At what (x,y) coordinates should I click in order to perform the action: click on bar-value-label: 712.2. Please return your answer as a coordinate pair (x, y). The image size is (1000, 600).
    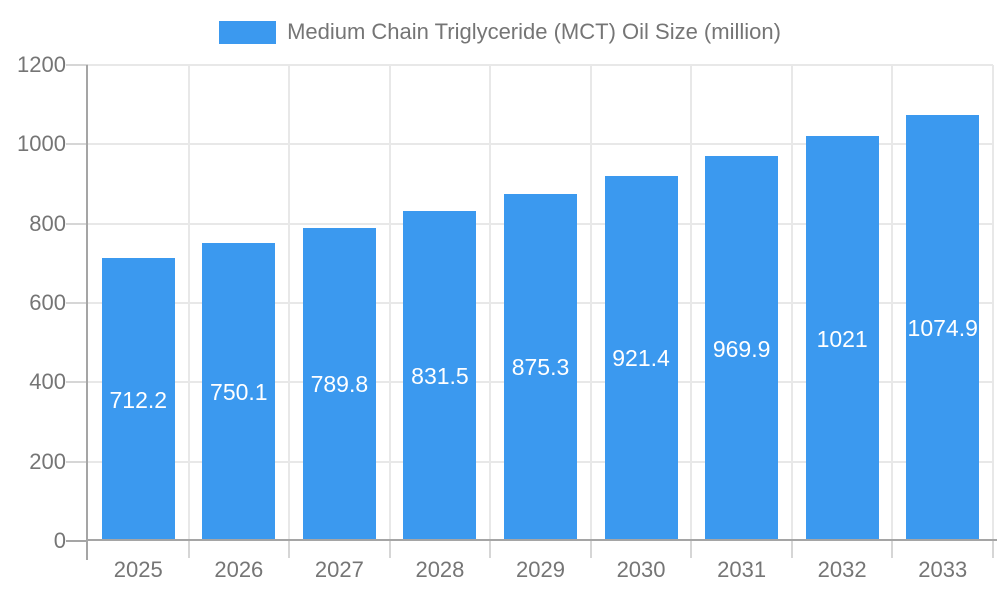
    Looking at the image, I should click on (138, 399).